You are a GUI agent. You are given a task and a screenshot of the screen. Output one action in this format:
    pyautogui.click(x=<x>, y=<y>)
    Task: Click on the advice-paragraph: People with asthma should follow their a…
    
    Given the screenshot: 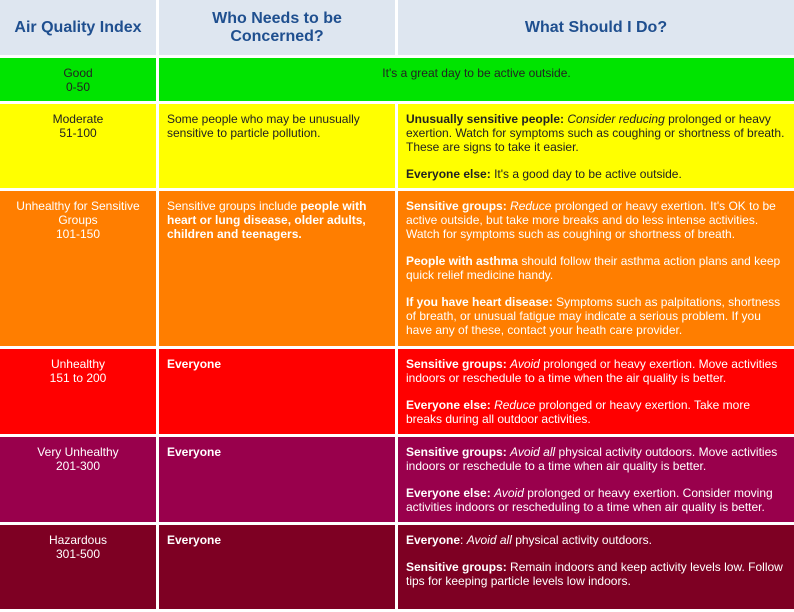 What is the action you would take?
    pyautogui.click(x=596, y=268)
    